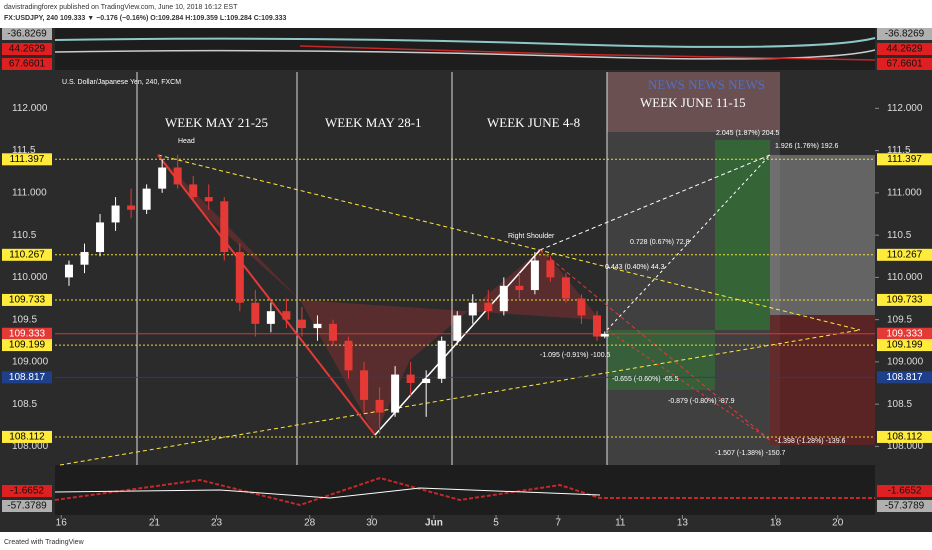 The image size is (932, 550). What do you see at coordinates (750, 453) in the screenshot?
I see `measure-label: -1.507 (-1.38%) -150.7` at bounding box center [750, 453].